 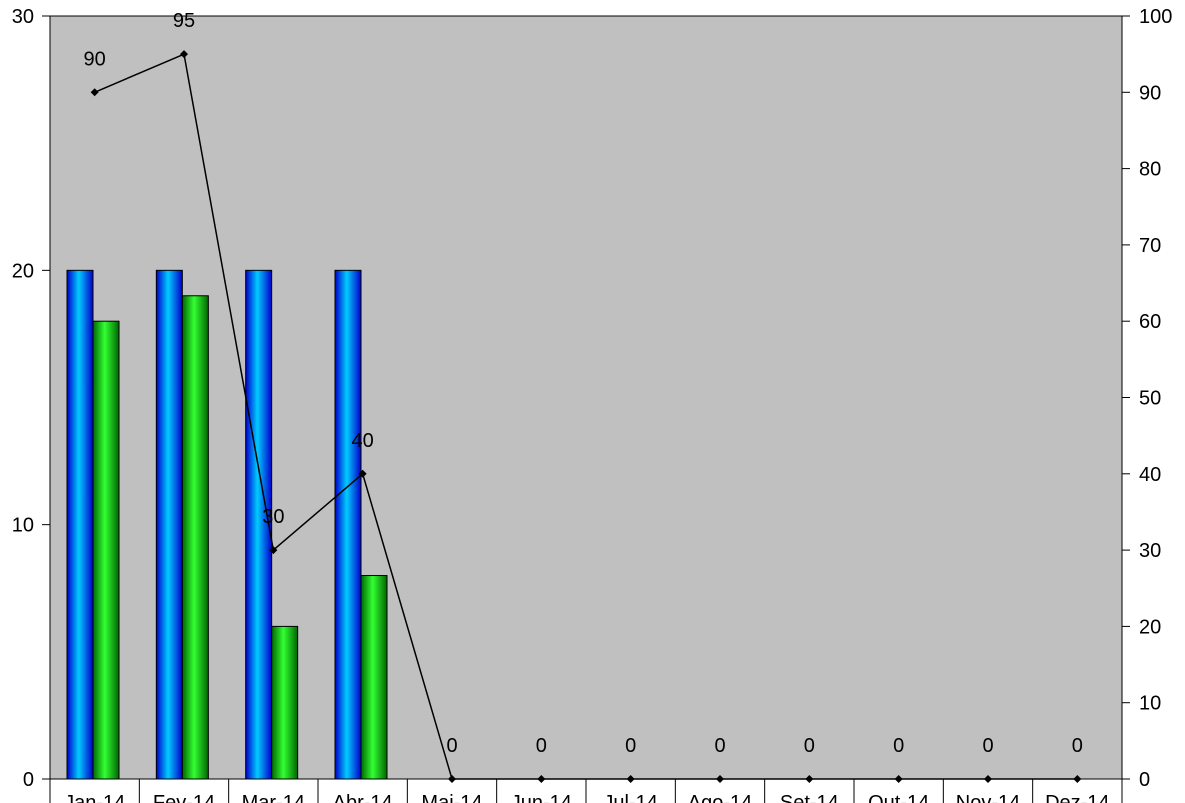 What do you see at coordinates (94, 797) in the screenshot?
I see `x-tick-label: Jan-14` at bounding box center [94, 797].